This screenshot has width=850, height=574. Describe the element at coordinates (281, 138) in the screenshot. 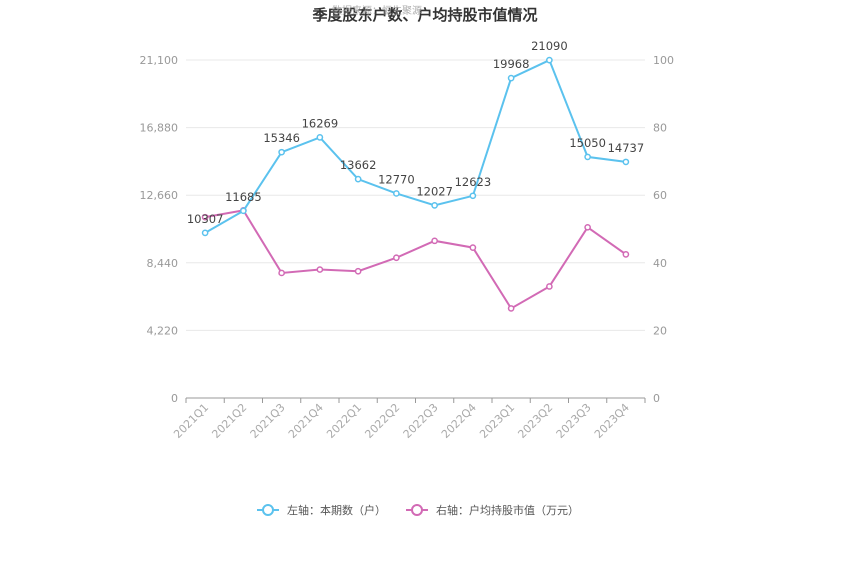

I see `data-label: 15346` at that location.